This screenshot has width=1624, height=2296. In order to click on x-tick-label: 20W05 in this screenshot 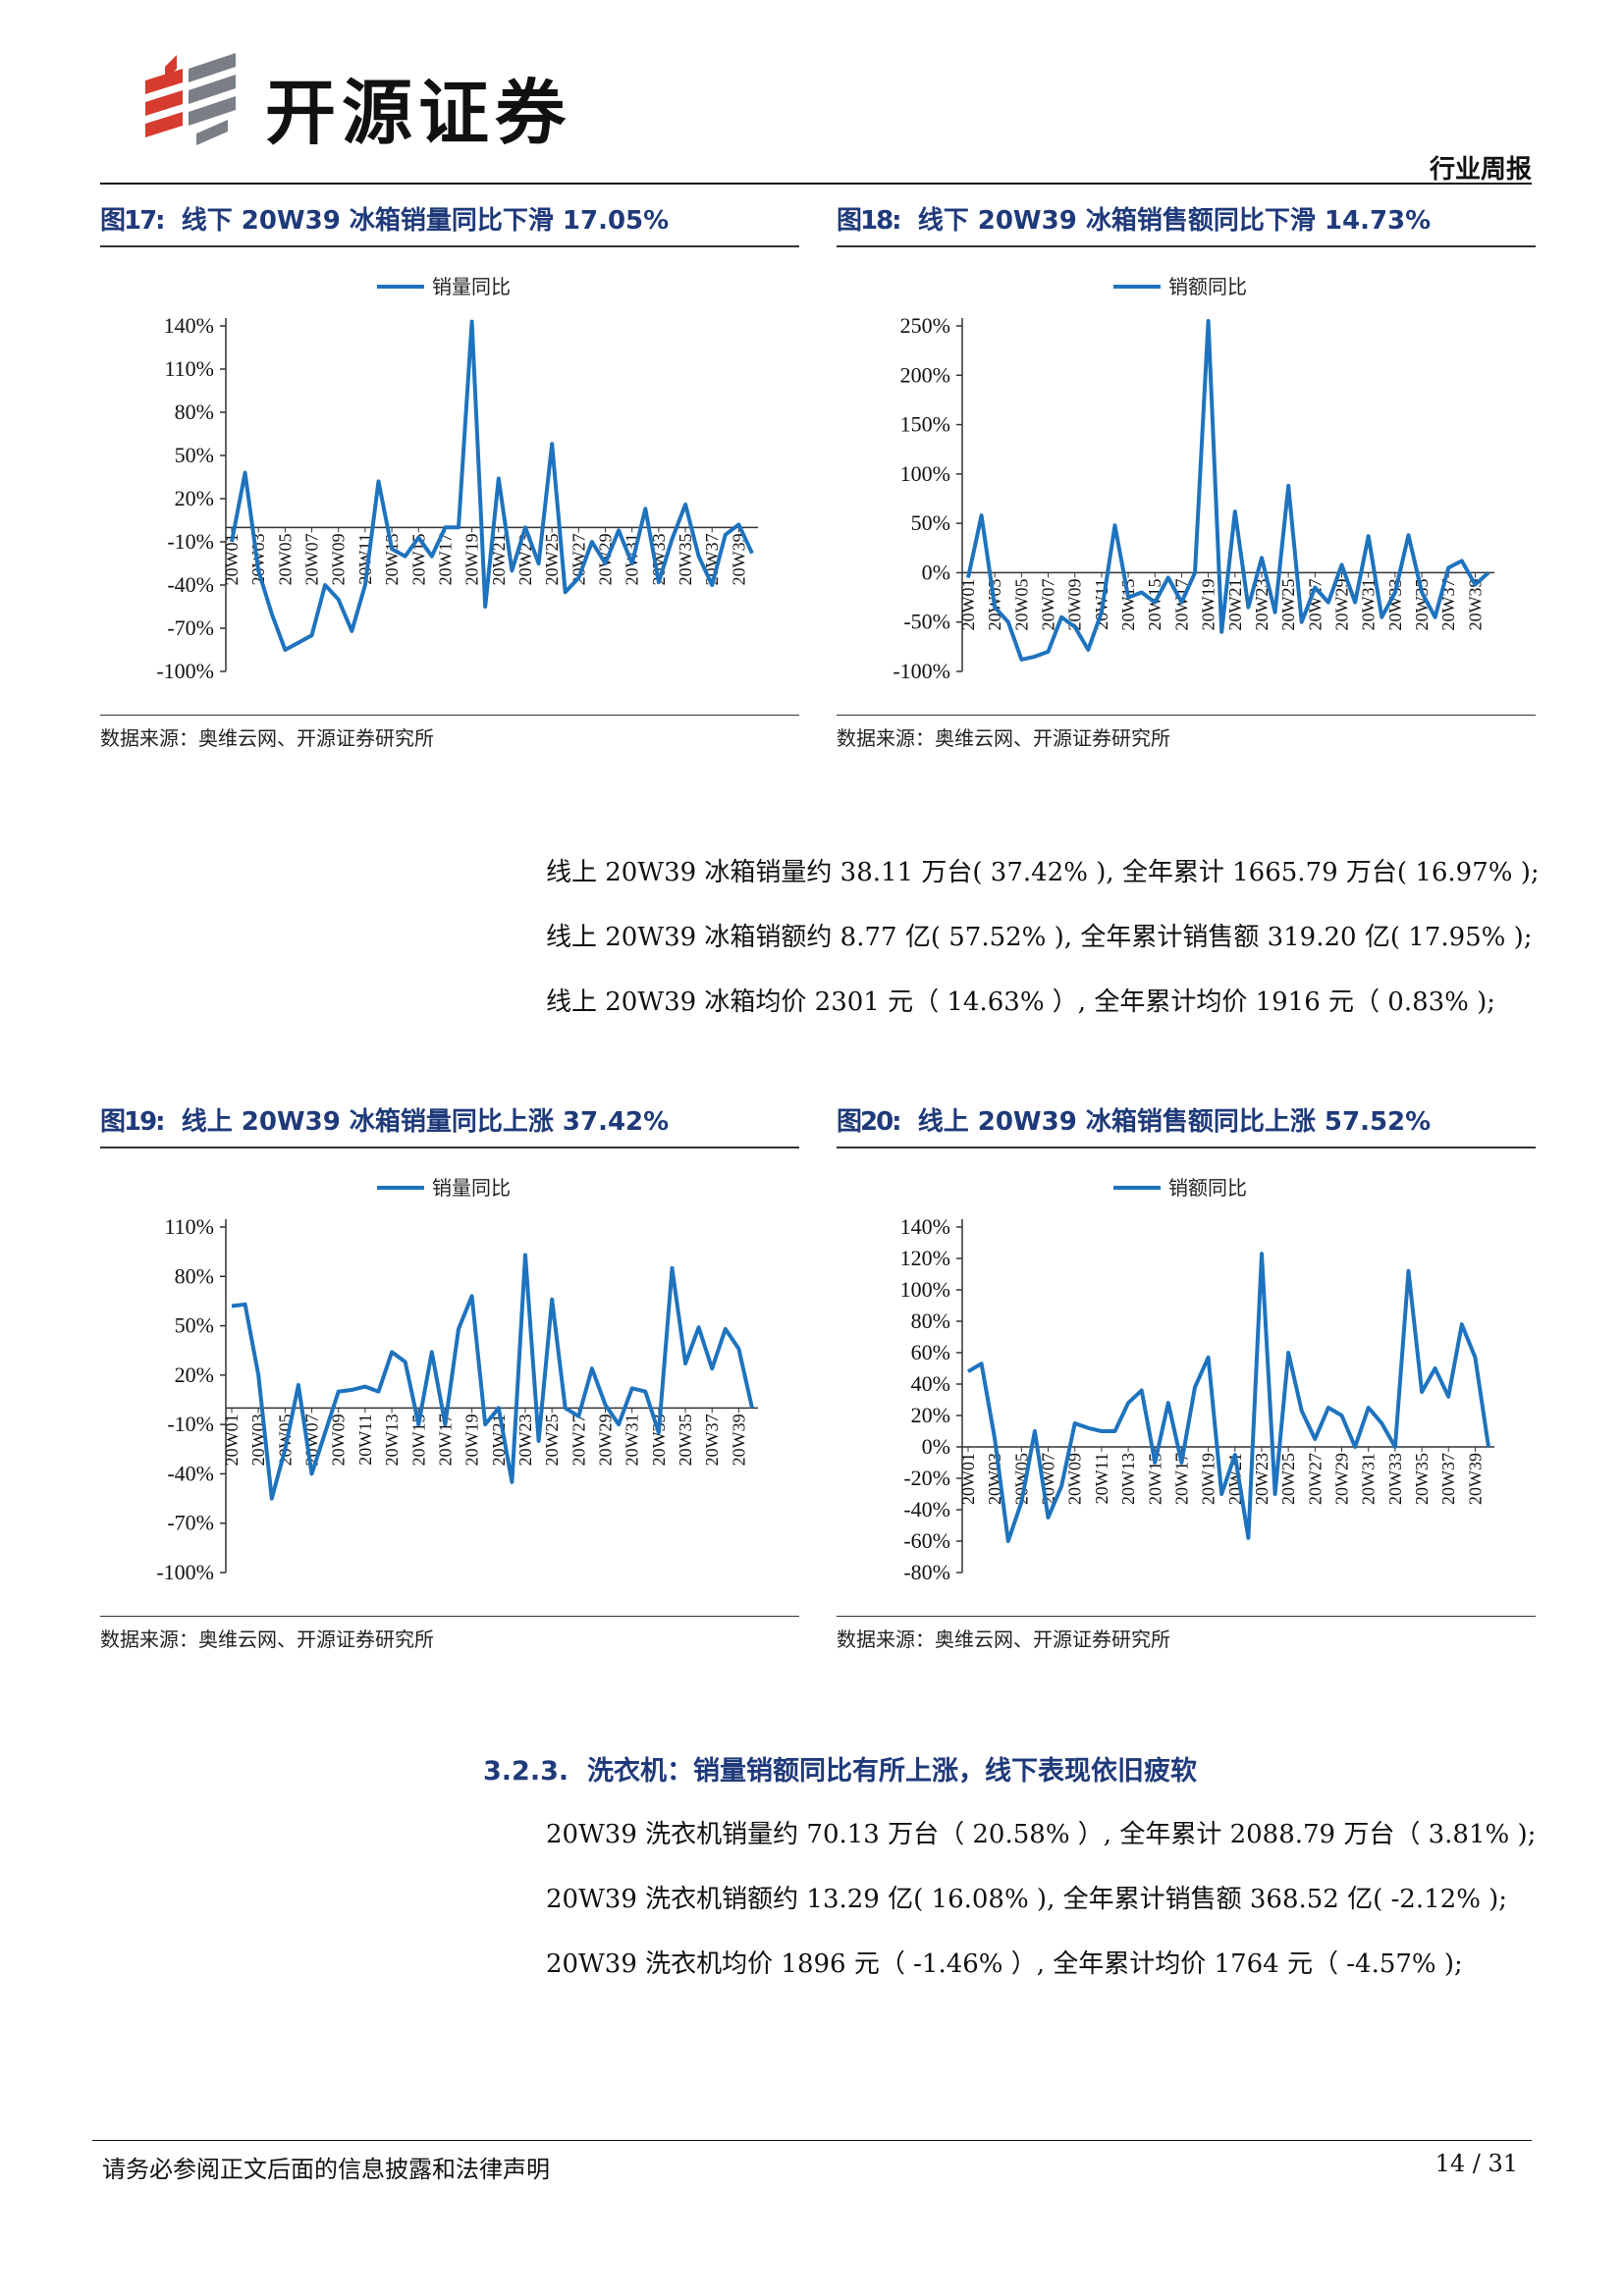, I will do `click(285, 559)`.